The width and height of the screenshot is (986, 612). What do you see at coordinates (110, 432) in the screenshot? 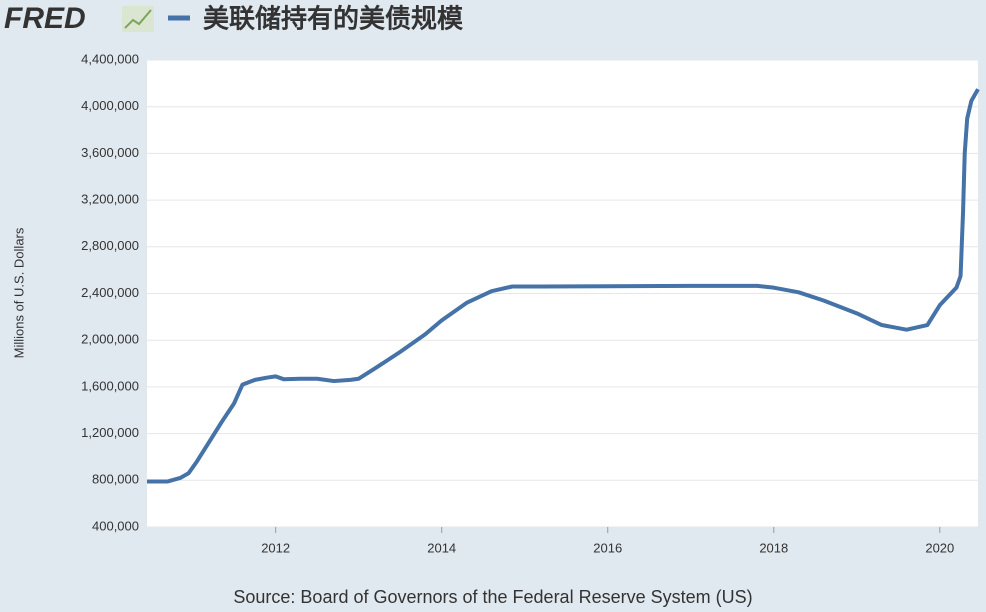
I see `y-tick-label: 1,200,000` at bounding box center [110, 432].